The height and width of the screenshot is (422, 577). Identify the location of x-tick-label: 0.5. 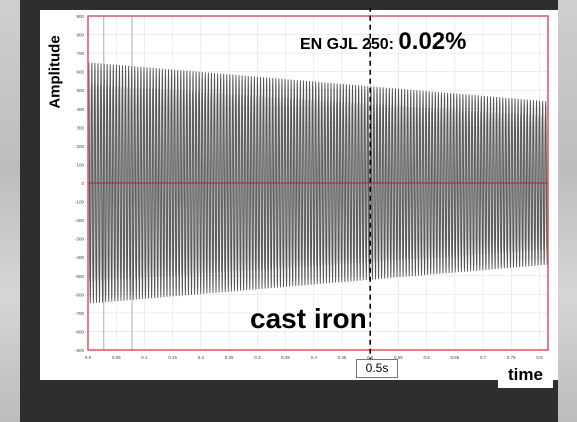
(370, 357).